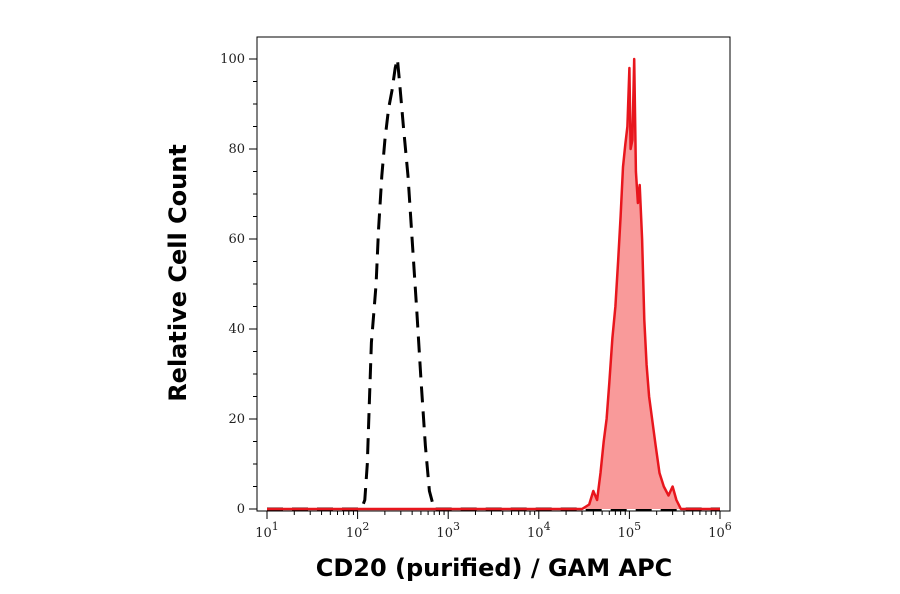 This screenshot has height=594, width=900. Describe the element at coordinates (232, 59) in the screenshot. I see `y-tick-label: 100` at that location.